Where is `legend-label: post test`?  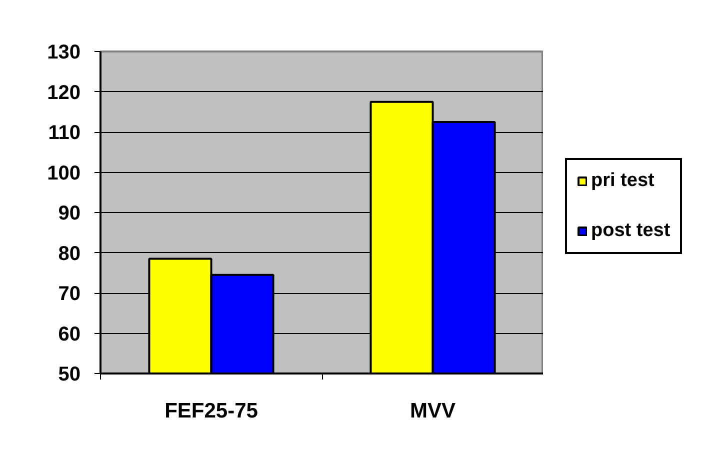 legend-label: post test is located at coordinates (630, 231).